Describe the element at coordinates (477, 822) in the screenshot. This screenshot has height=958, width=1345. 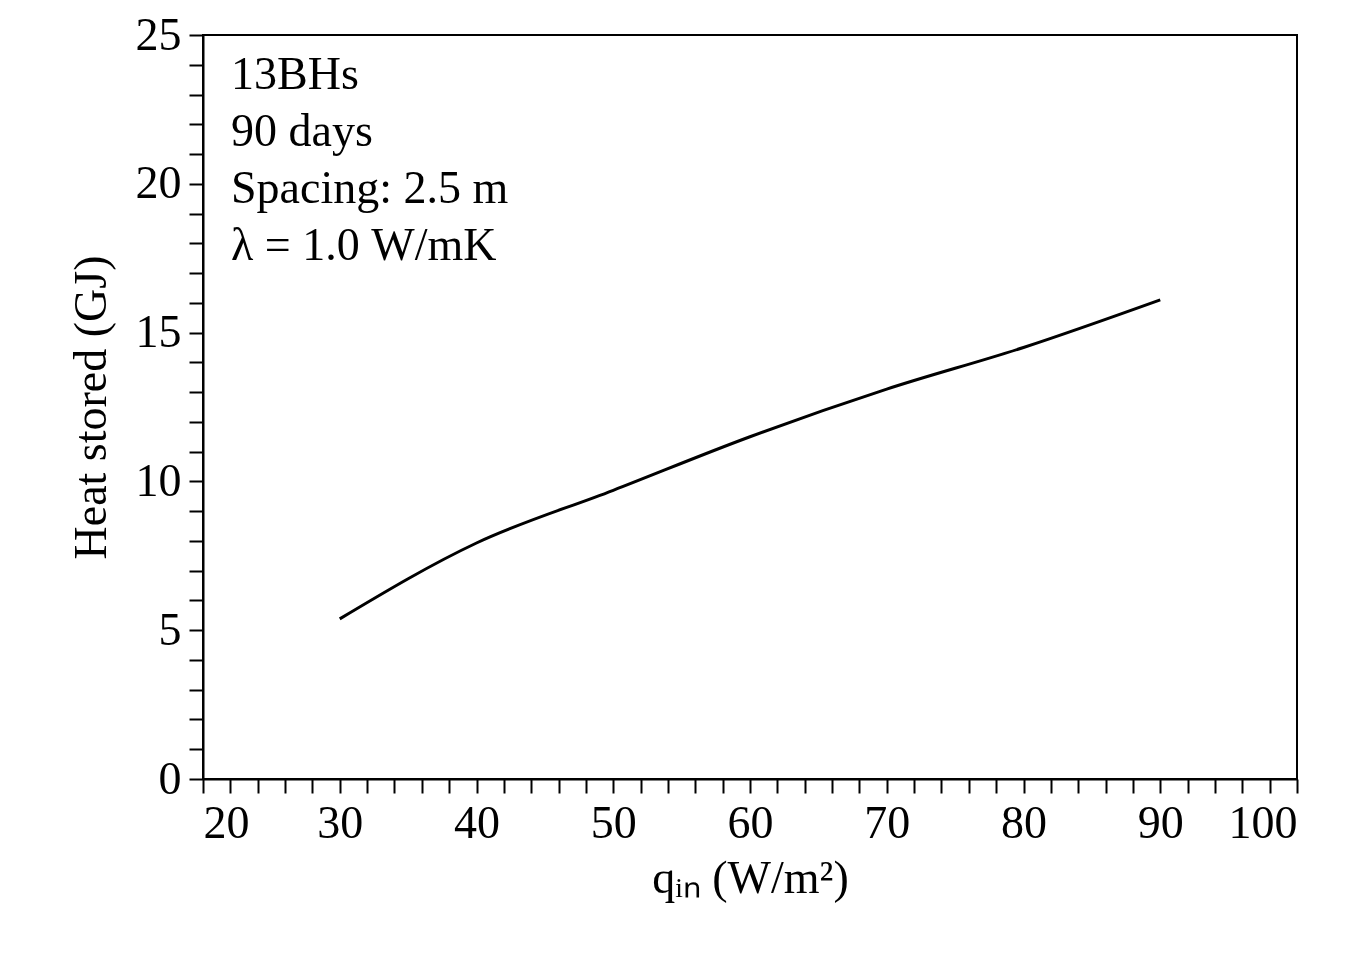
I see `x-tick-label: 40` at that location.